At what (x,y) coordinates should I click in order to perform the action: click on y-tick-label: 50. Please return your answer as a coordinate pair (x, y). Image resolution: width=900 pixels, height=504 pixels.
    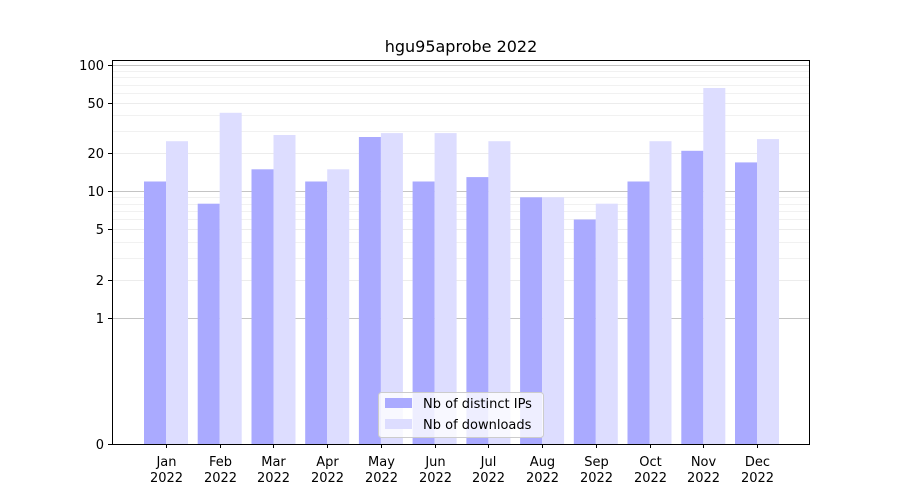
    Looking at the image, I should click on (95, 104).